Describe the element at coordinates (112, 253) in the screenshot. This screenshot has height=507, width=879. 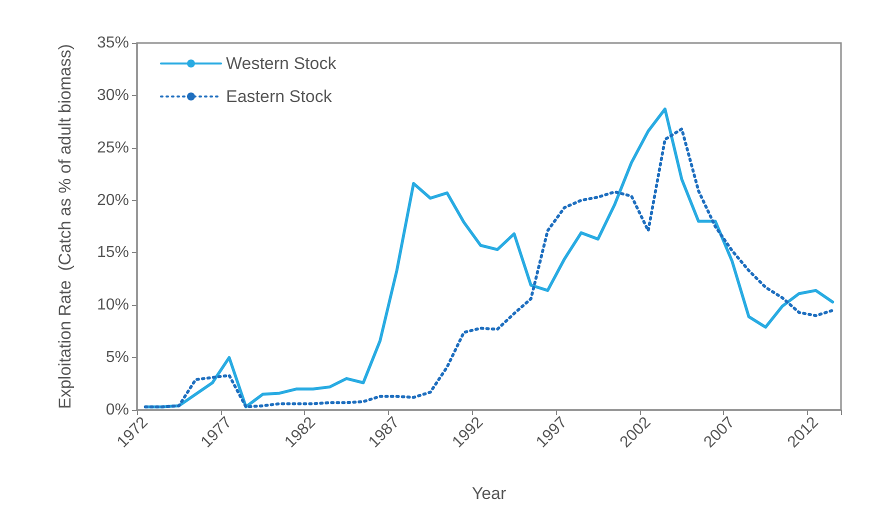
I see `y-tick-label: 15%` at that location.